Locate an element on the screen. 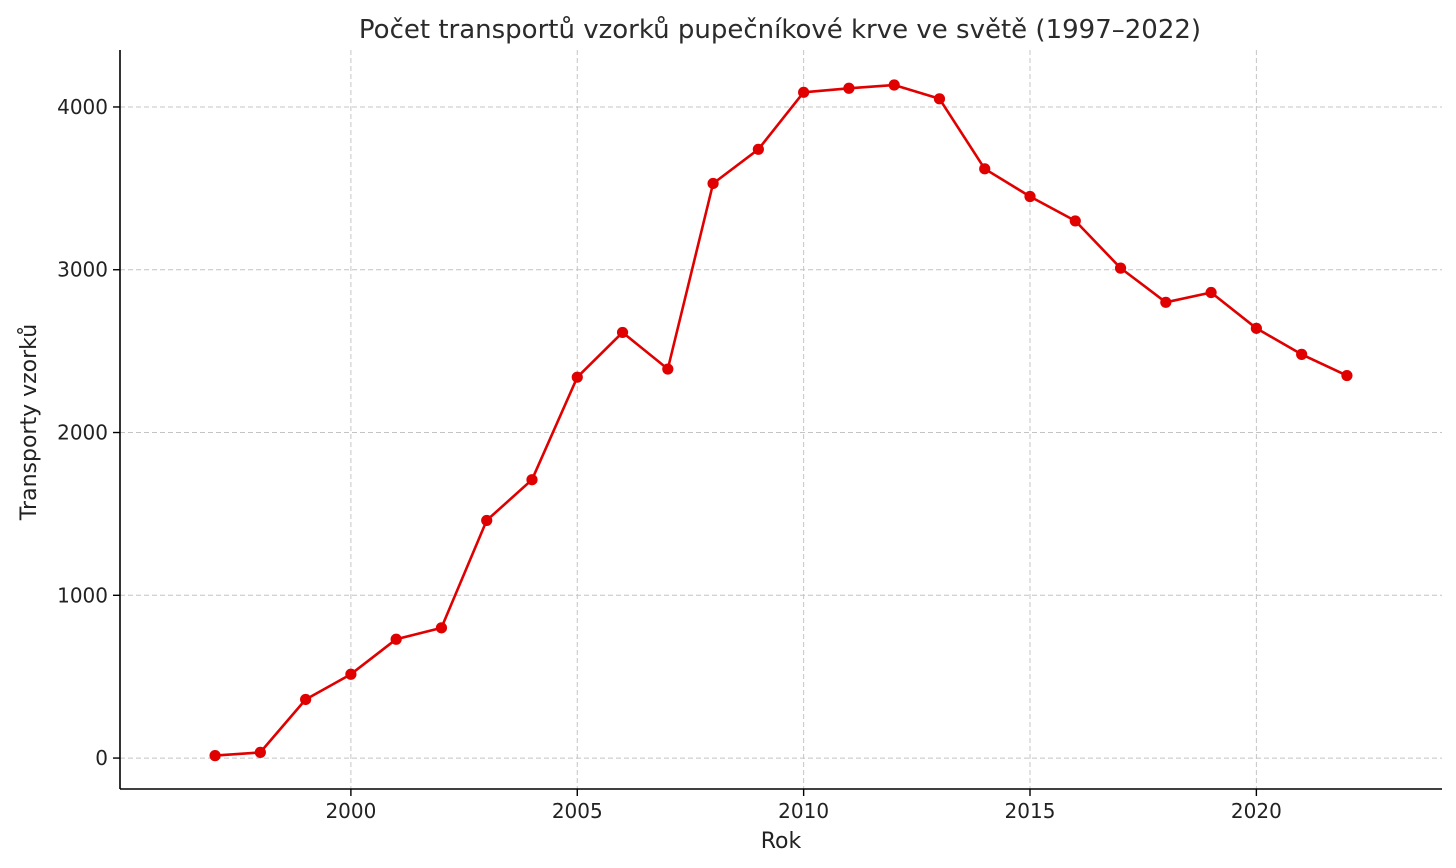  x-tick-label: 2015 is located at coordinates (1030, 811).